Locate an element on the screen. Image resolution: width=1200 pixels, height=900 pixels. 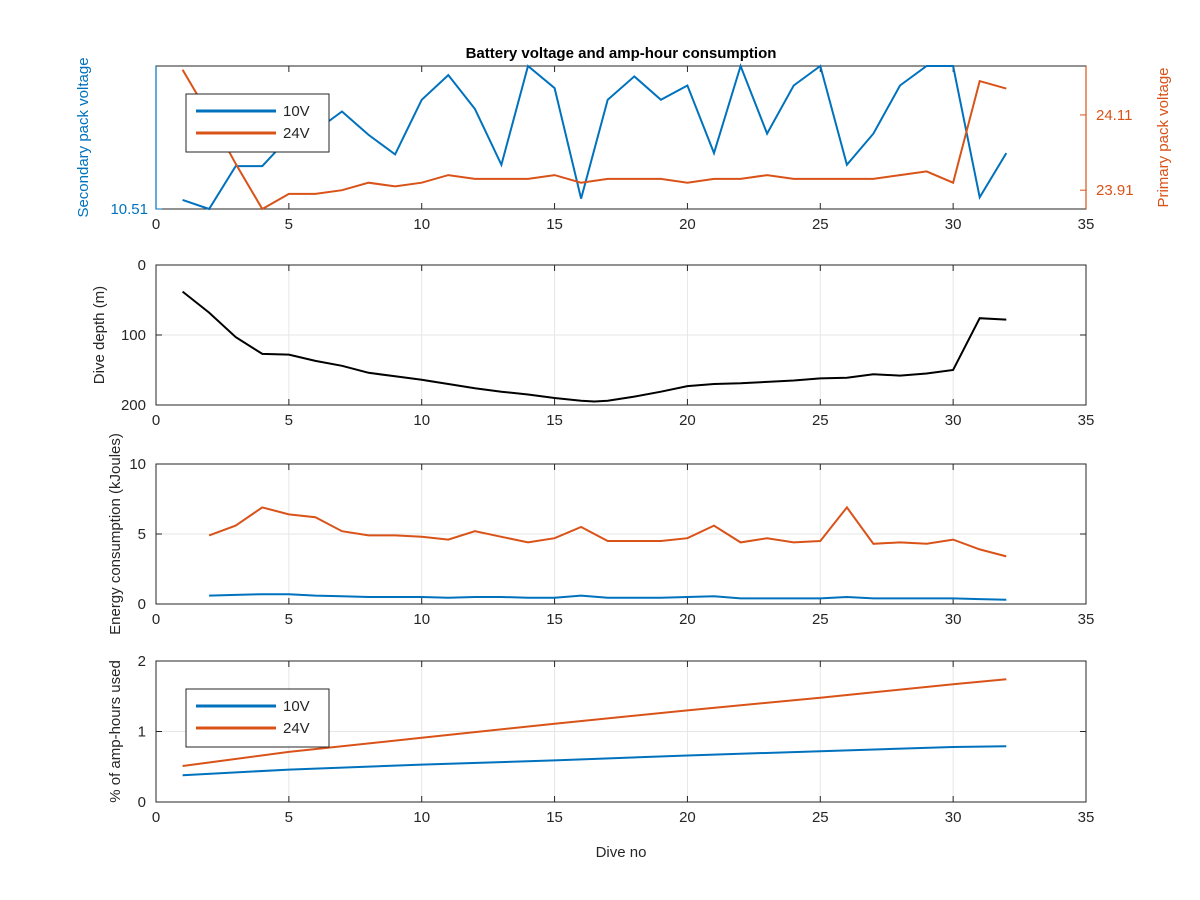
y-tick-label: 1 is located at coordinates (142, 732).